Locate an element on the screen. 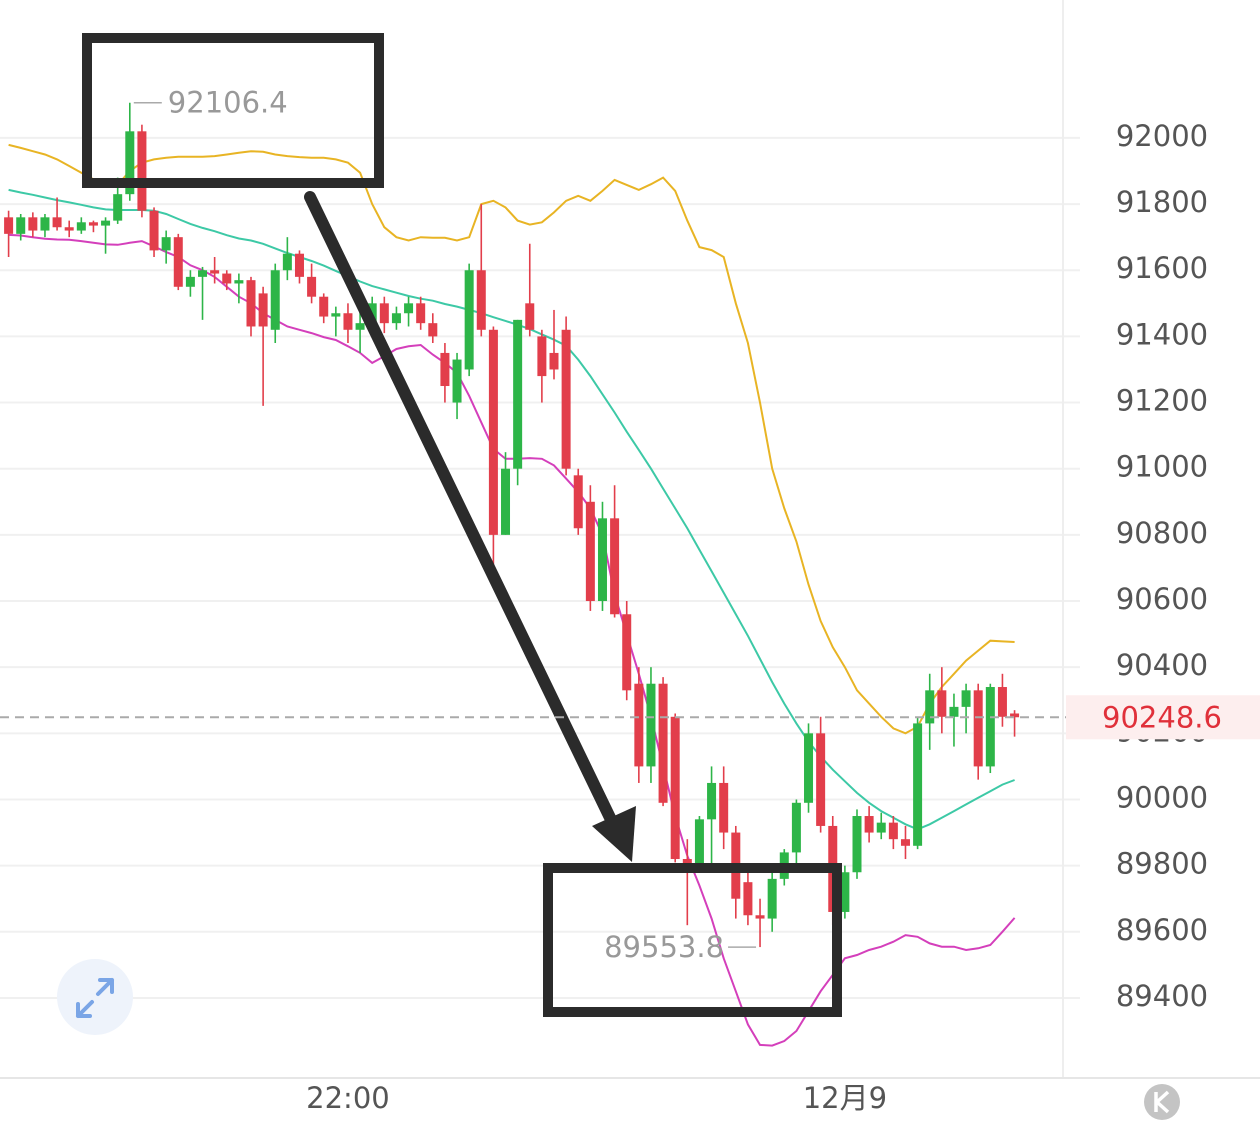 The width and height of the screenshot is (1260, 1129). last-price-bg is located at coordinates (1163, 717).